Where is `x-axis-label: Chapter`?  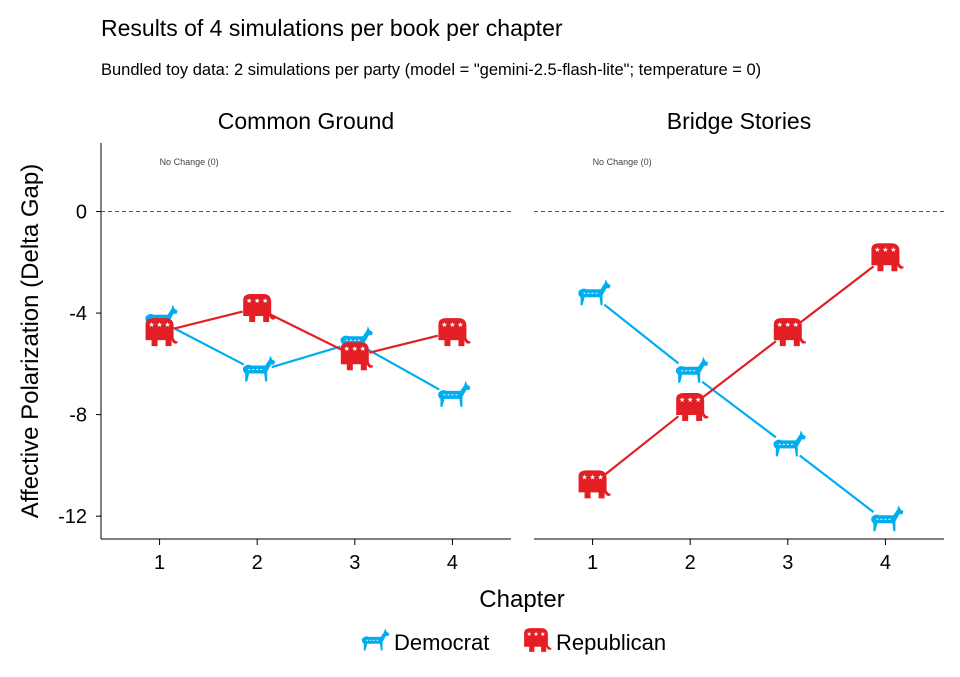
x-axis-label: Chapter is located at coordinates (521, 599).